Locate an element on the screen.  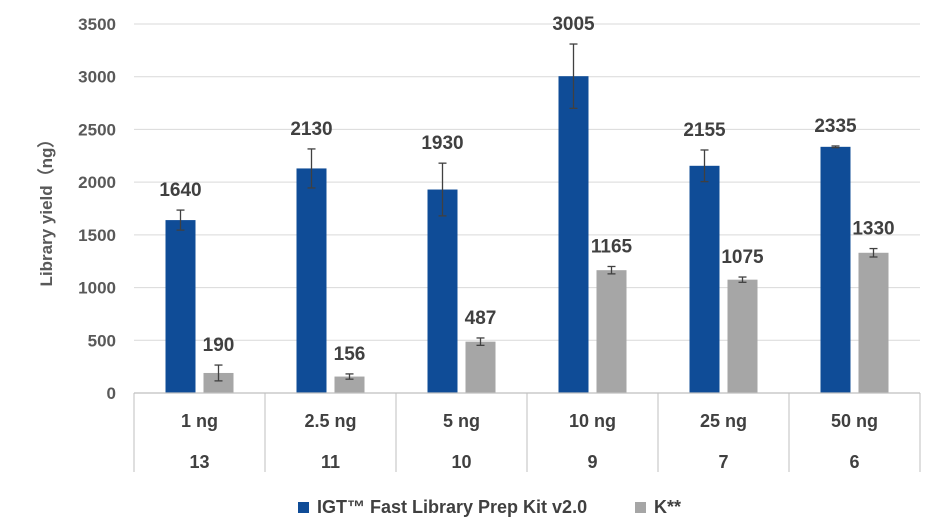
x-tick-label: 2.5 ng is located at coordinates (330, 421).